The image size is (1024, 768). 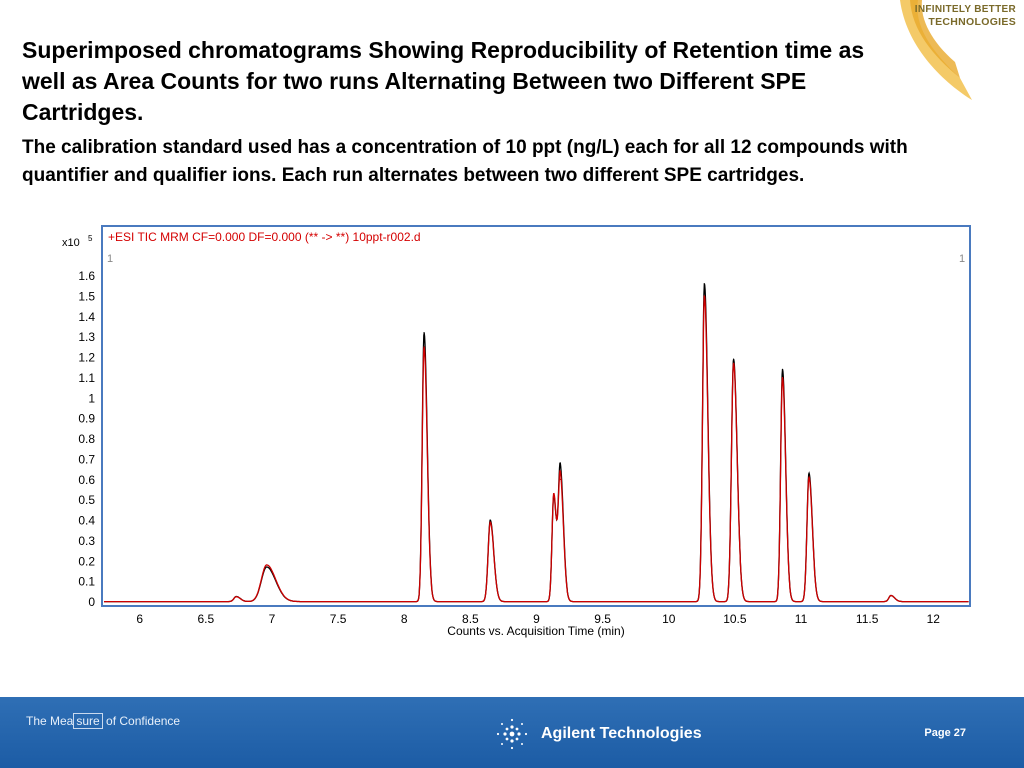 What do you see at coordinates (470, 619) in the screenshot?
I see `x-tick-label: 8.5` at bounding box center [470, 619].